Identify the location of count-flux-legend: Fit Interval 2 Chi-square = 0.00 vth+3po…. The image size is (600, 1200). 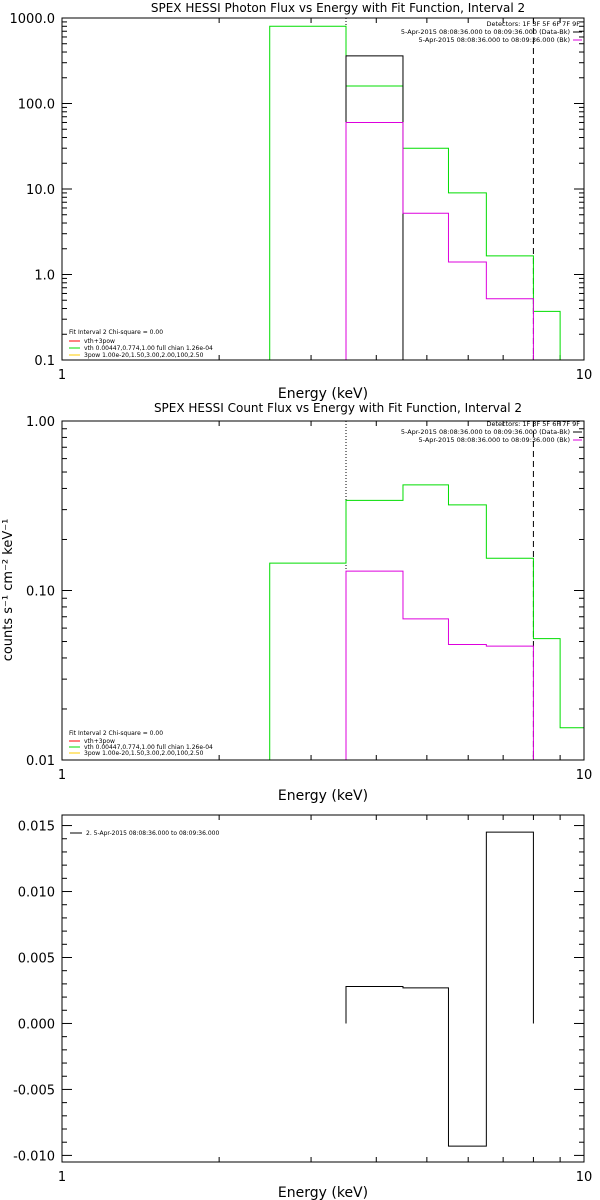
(141, 743).